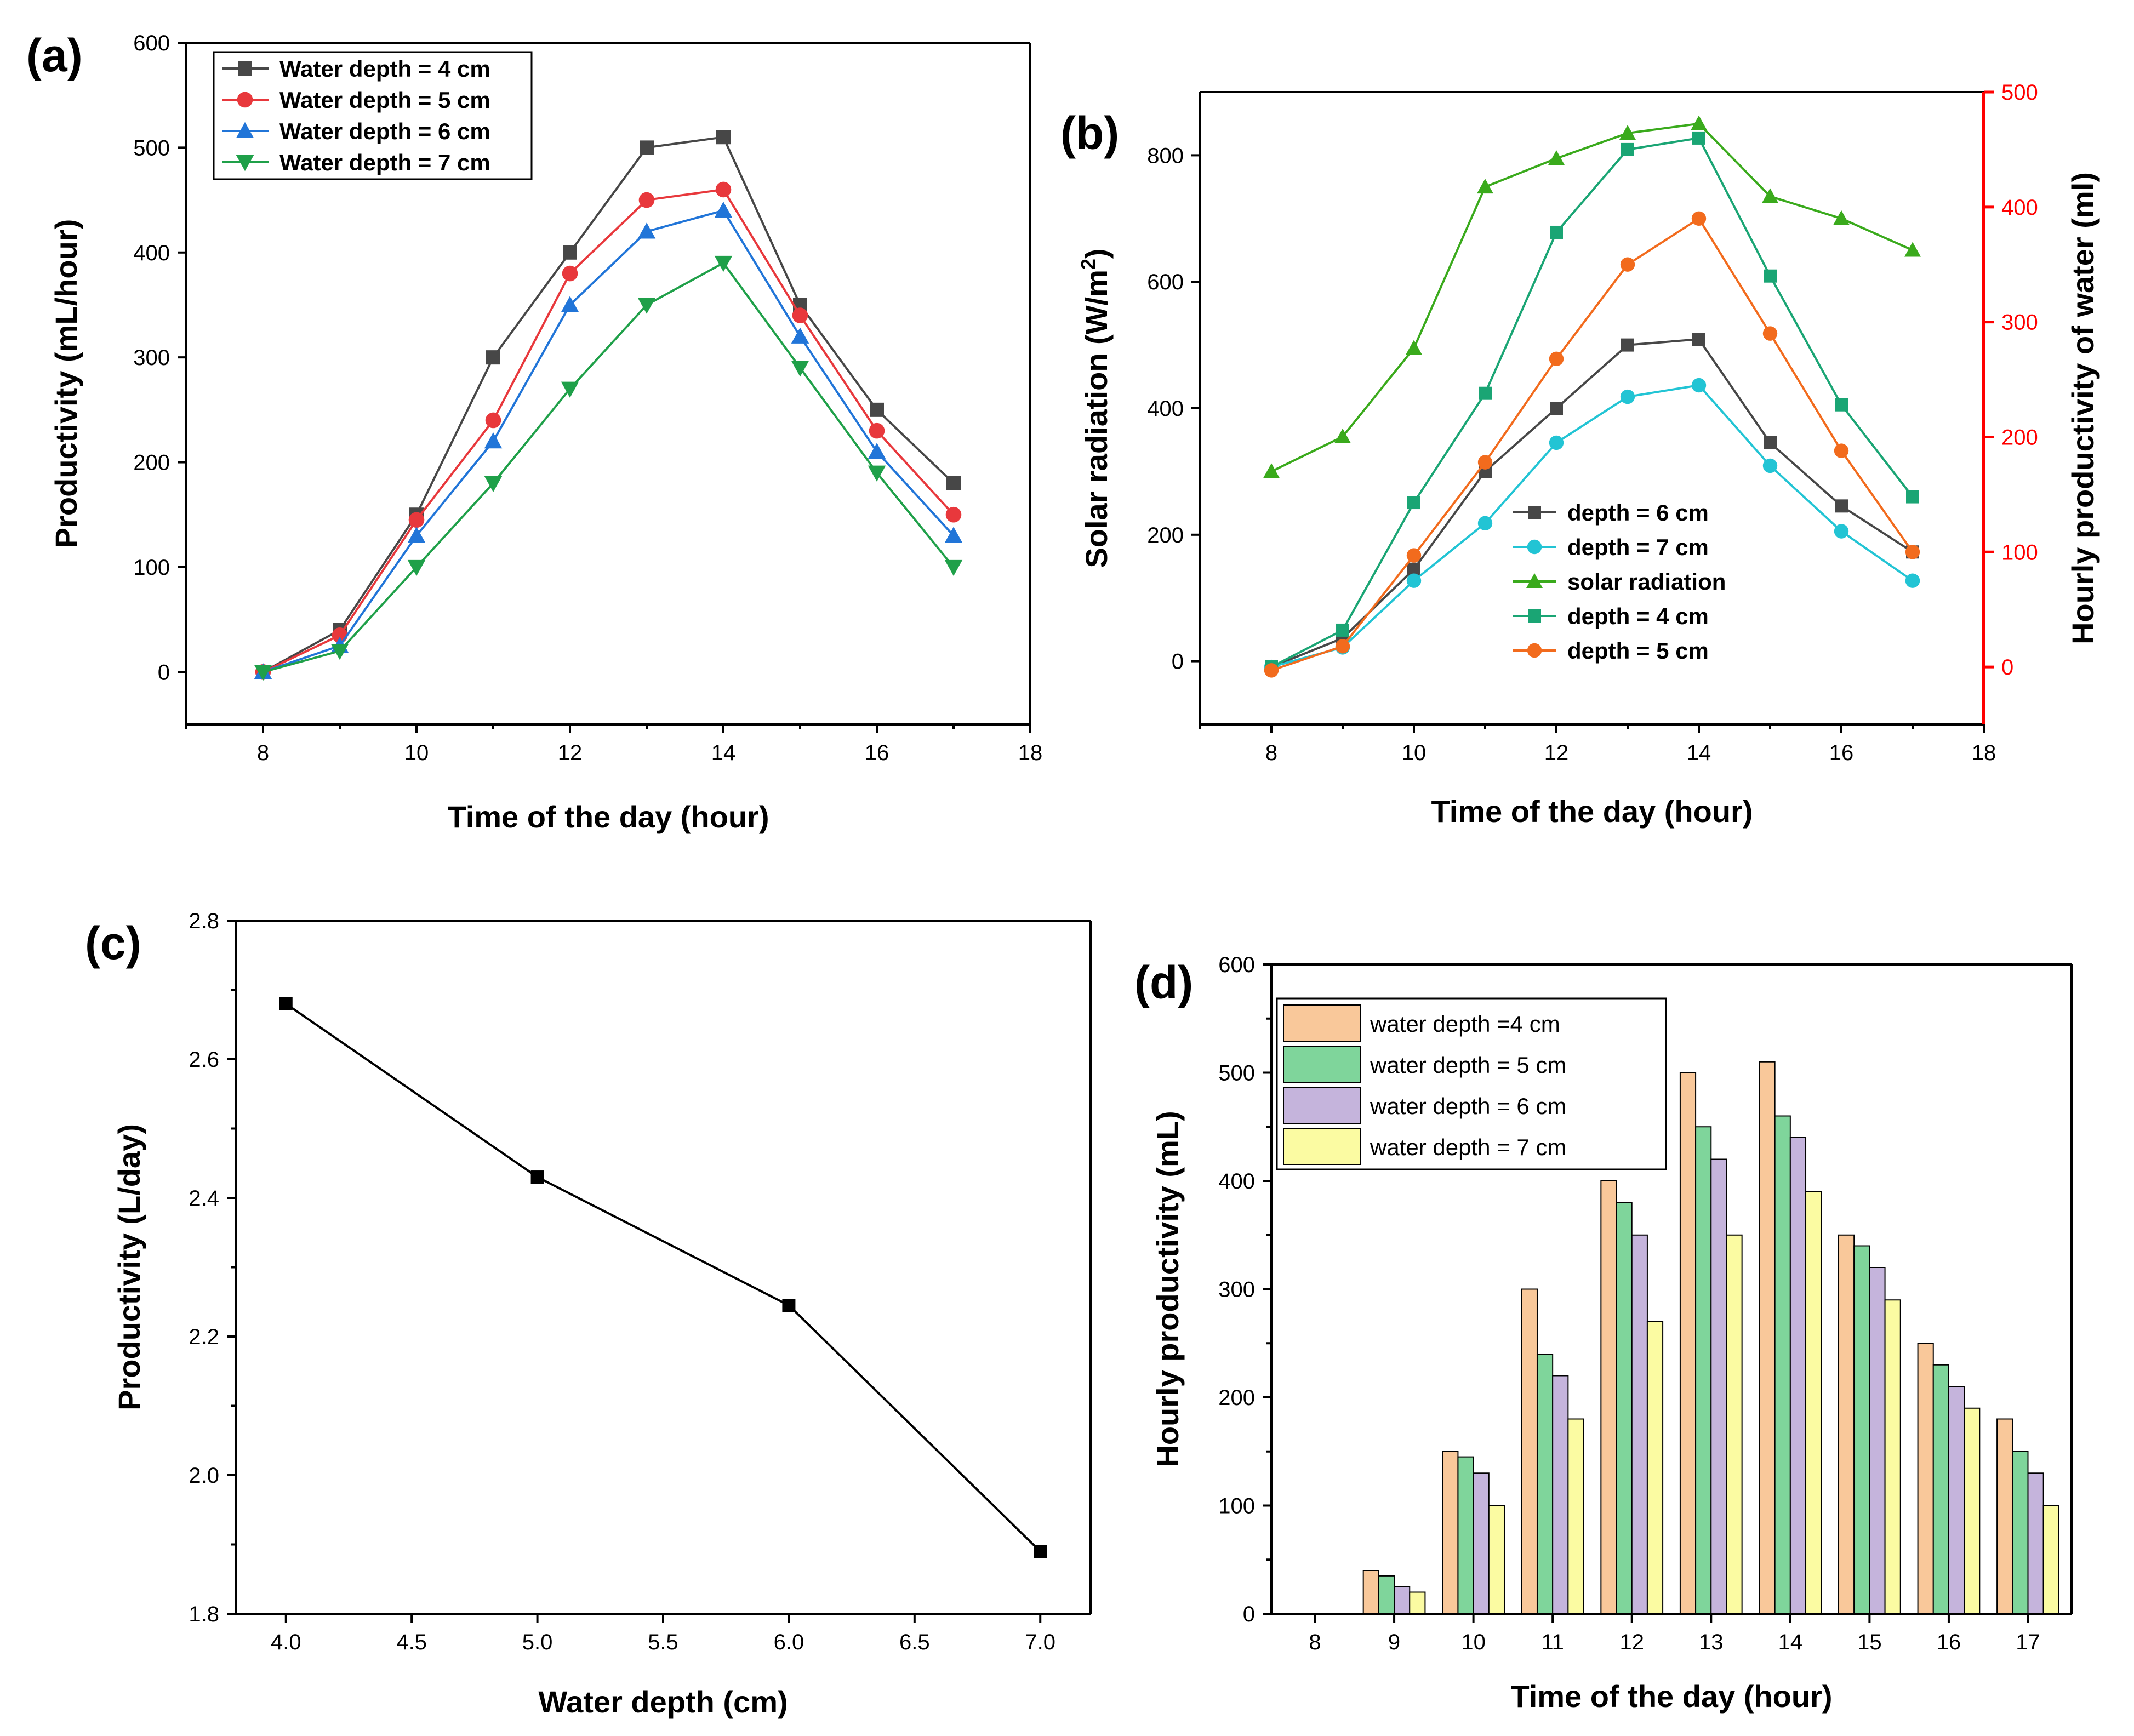 This screenshot has height=1736, width=2134. Describe the element at coordinates (663, 1642) in the screenshot. I see `x-tick-label: 5.5` at that location.